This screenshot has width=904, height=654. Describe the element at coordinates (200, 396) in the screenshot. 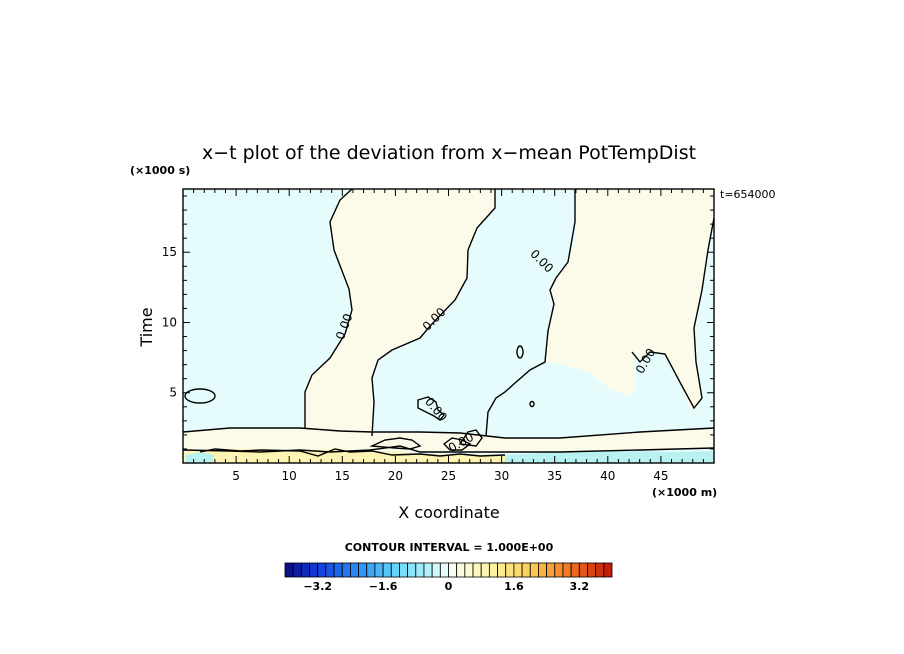

I see `contour-closed-left` at that location.